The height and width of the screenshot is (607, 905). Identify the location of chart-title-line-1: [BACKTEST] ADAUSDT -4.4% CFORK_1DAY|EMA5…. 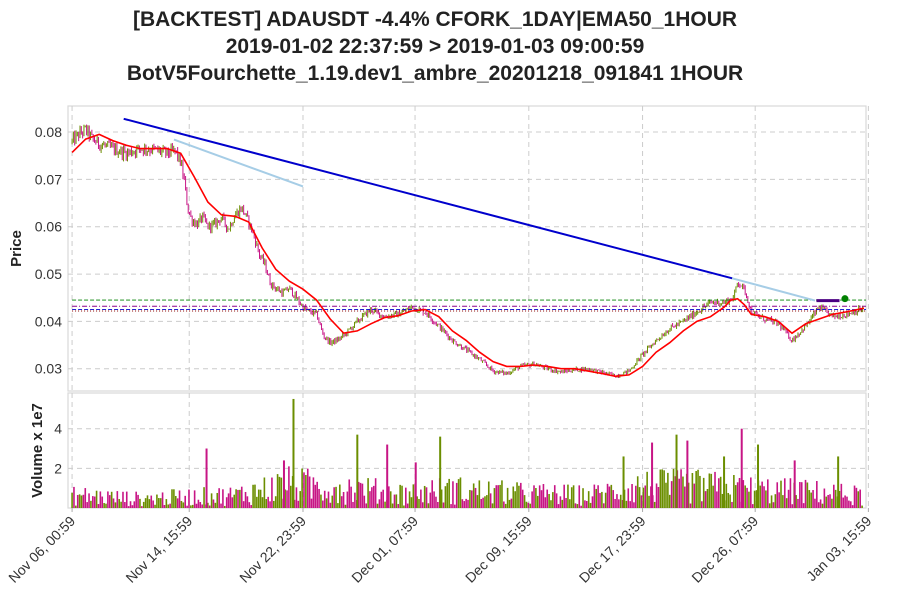
(435, 19).